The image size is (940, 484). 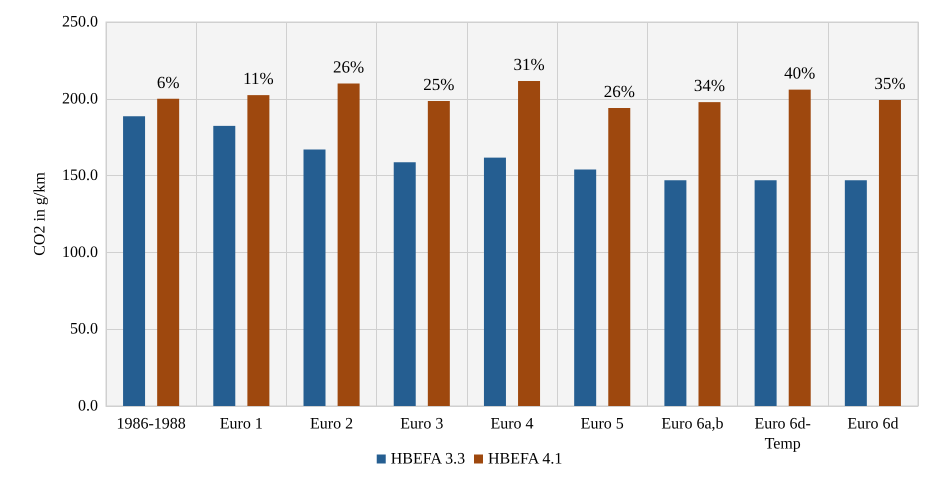 I want to click on annotation: 11%, so click(x=258, y=78).